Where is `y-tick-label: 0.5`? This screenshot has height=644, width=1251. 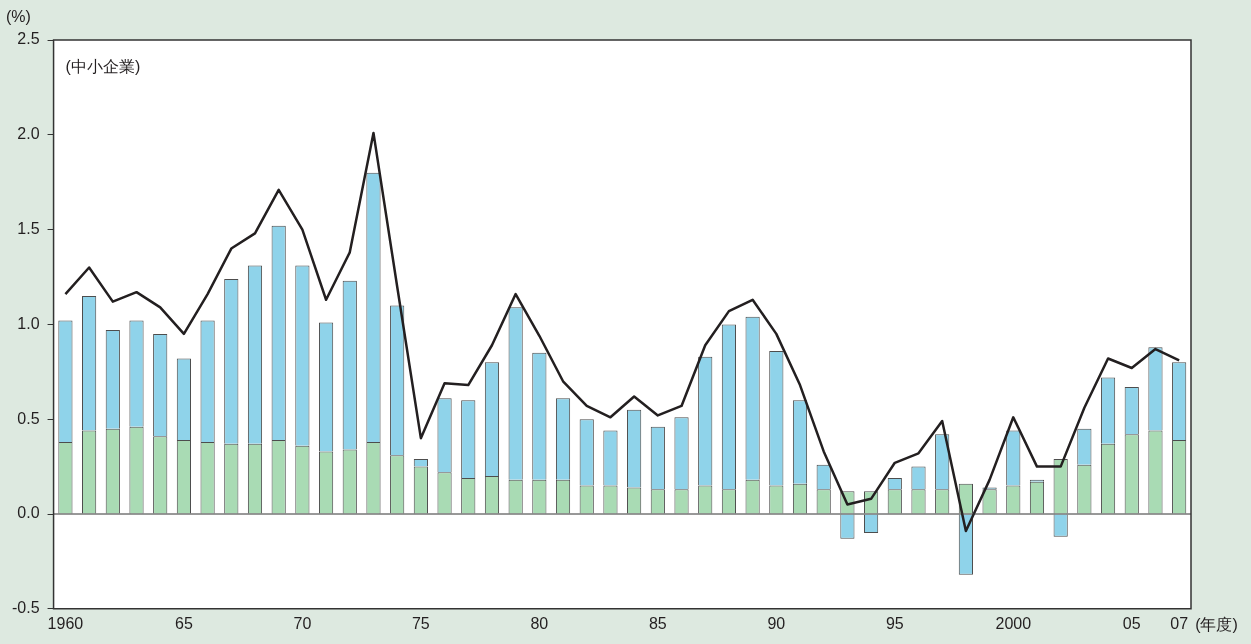 y-tick-label: 0.5 is located at coordinates (28, 418).